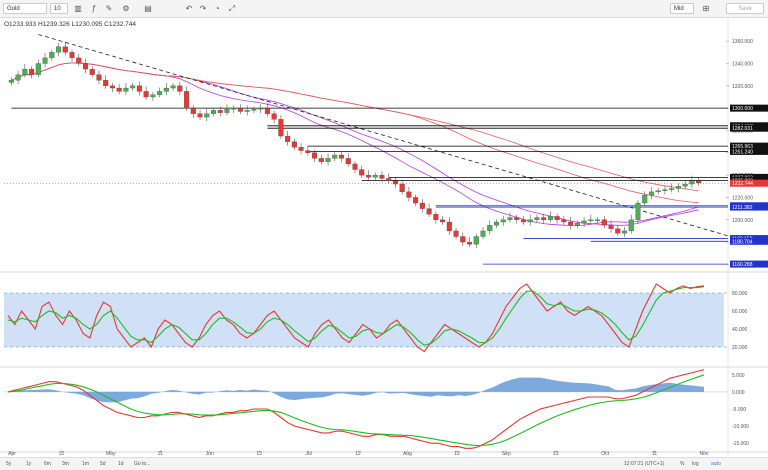  Describe the element at coordinates (203, 8) in the screenshot. I see `redo-icon: ↷` at that location.